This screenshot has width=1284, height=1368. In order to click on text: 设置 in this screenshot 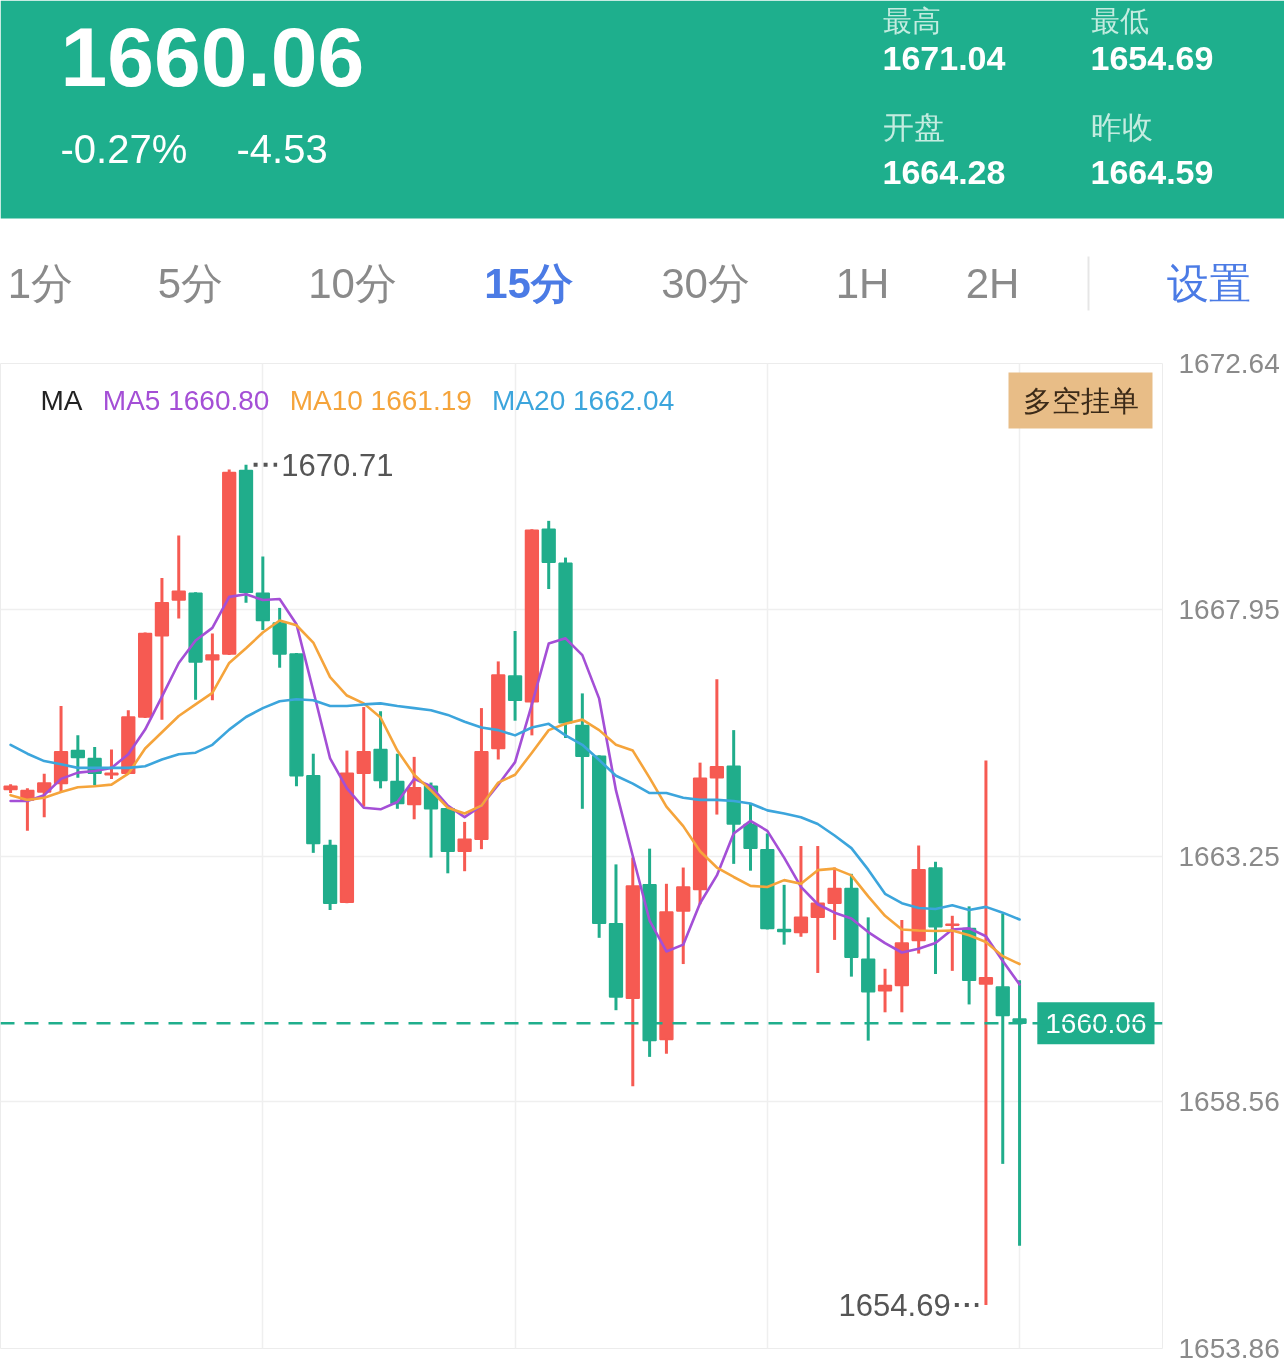, I will do `click(1208, 283)`.